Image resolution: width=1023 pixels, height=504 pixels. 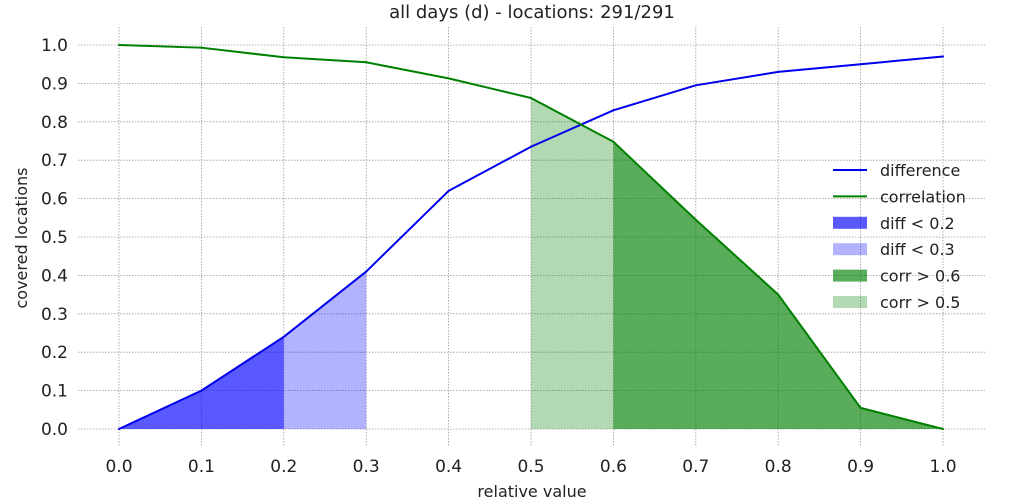 What do you see at coordinates (920, 276) in the screenshot?
I see `legend-label: corr > 0.6` at bounding box center [920, 276].